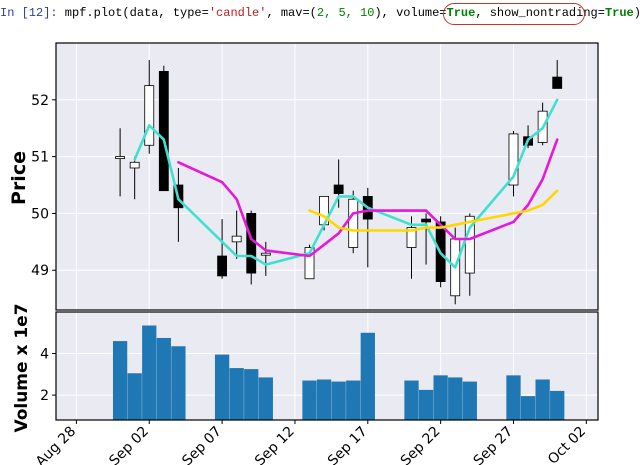 Image resolution: width=640 pixels, height=465 pixels. I want to click on x-tick-label: Aug 28, so click(56, 444).